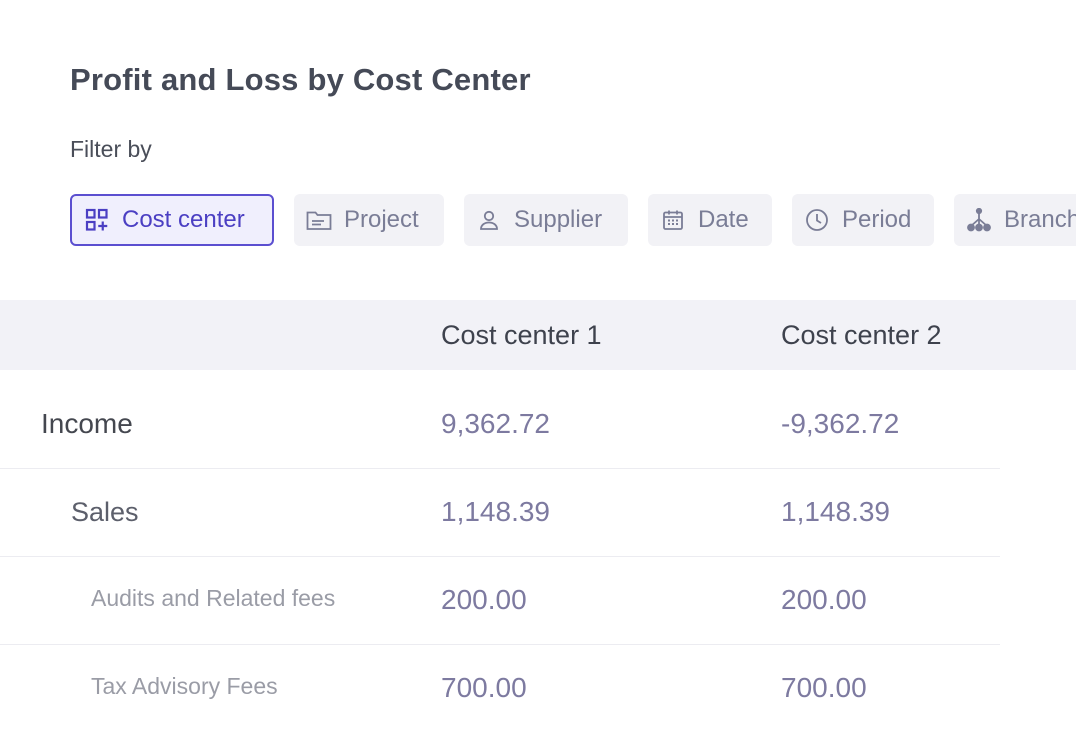  Describe the element at coordinates (521, 335) in the screenshot. I see `column-header-cost-center-1: Cost center 1` at that location.